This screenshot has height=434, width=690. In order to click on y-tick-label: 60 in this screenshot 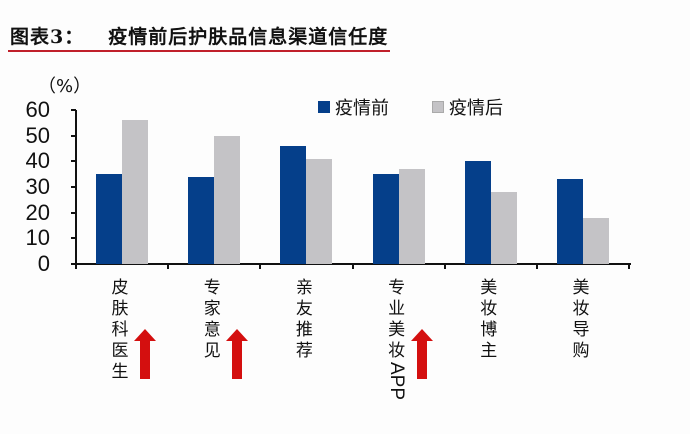, I will do `click(37, 109)`.